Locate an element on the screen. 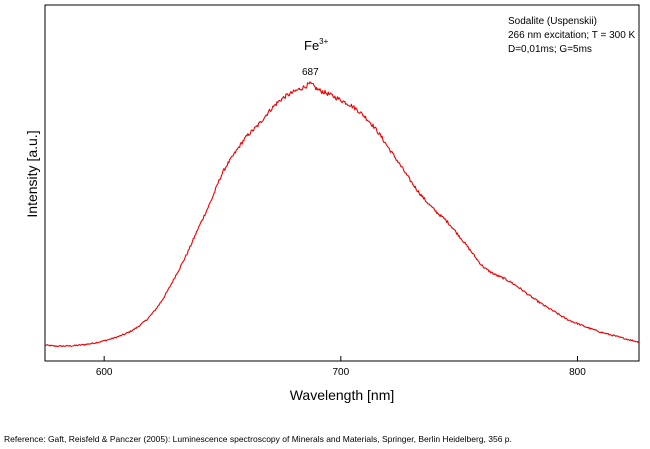 This screenshot has width=650, height=449. svg-text: Fe3+ is located at coordinates (316, 45).